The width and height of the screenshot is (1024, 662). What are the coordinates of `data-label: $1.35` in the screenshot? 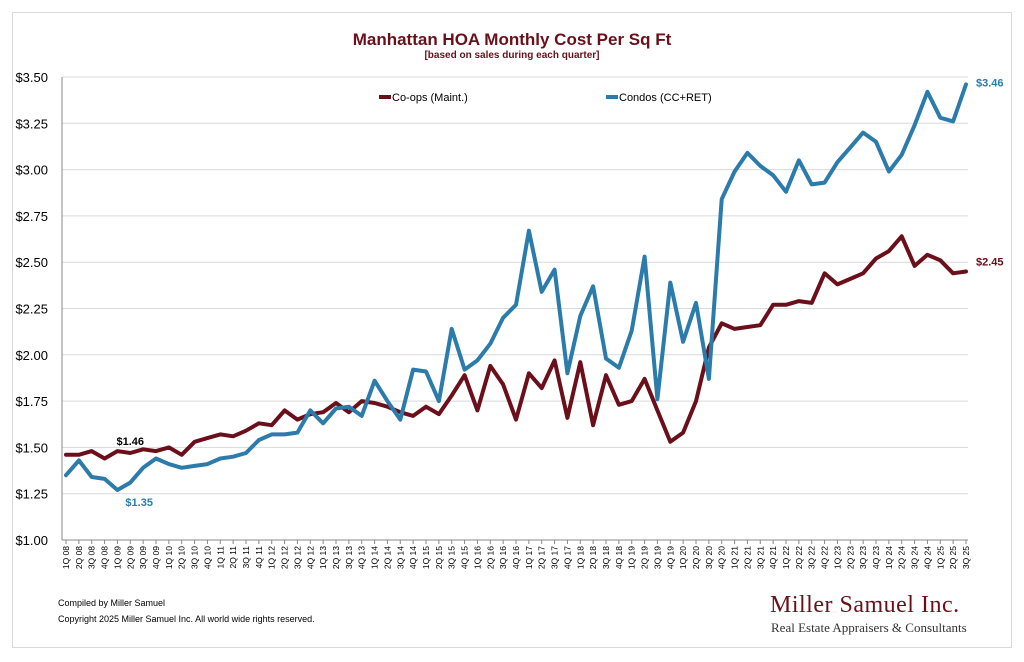 It's located at (139, 503).